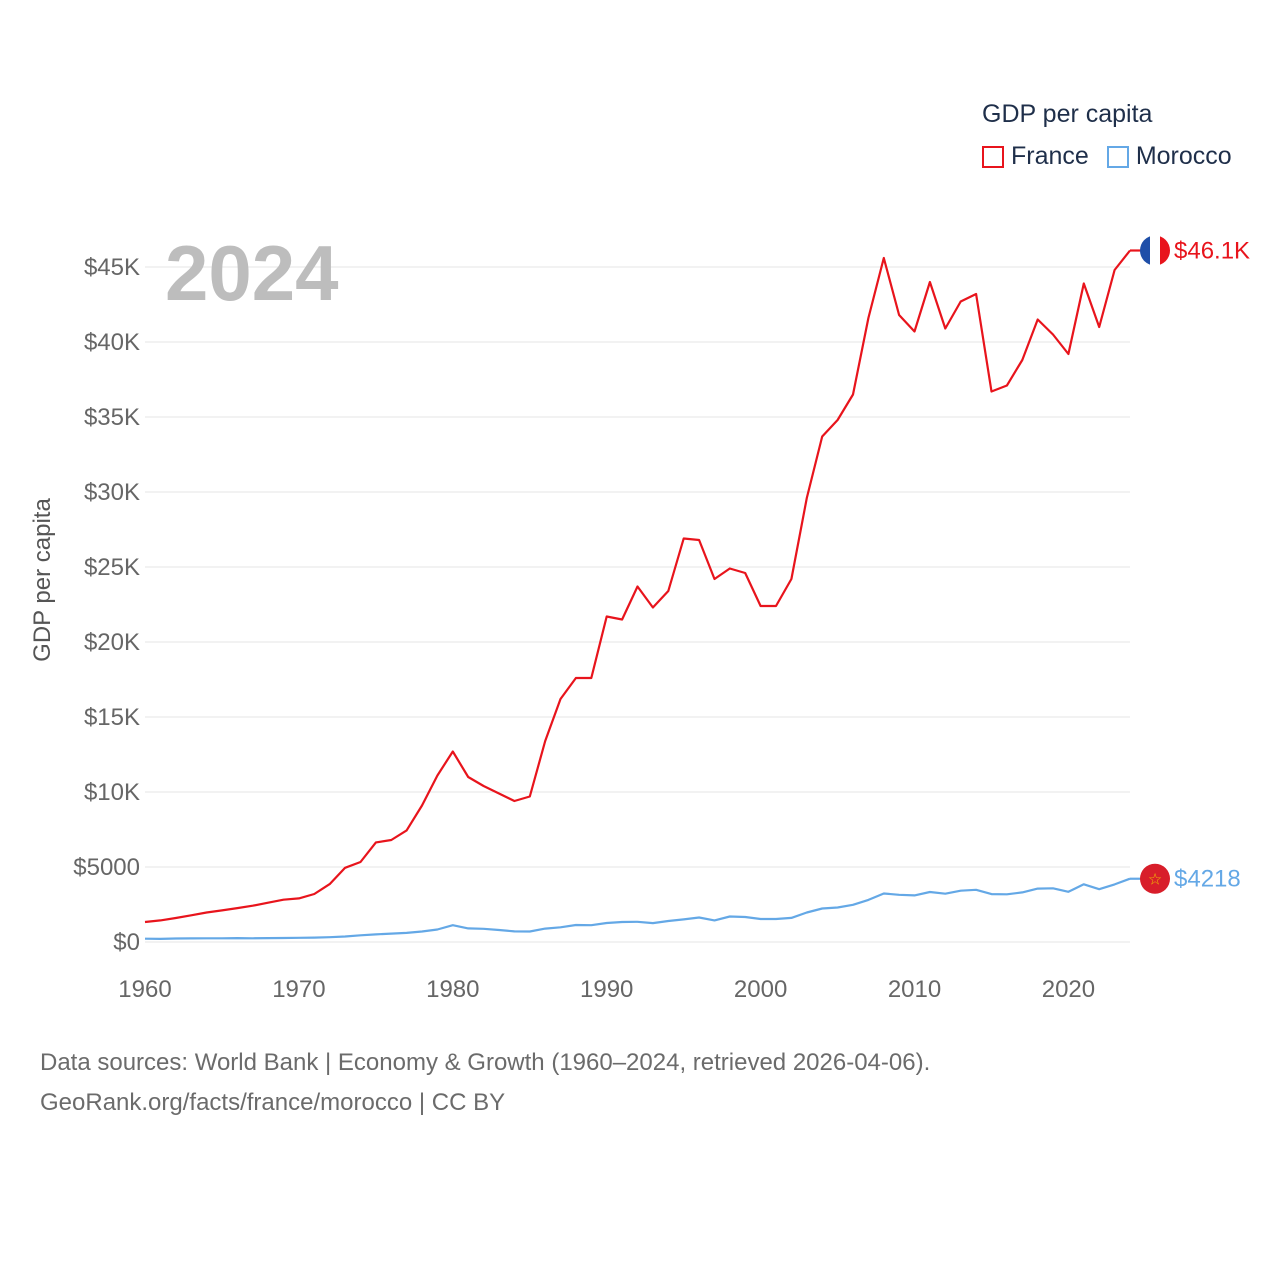 The image size is (1280, 1280). I want to click on y-tick-label: $10K, so click(112, 792).